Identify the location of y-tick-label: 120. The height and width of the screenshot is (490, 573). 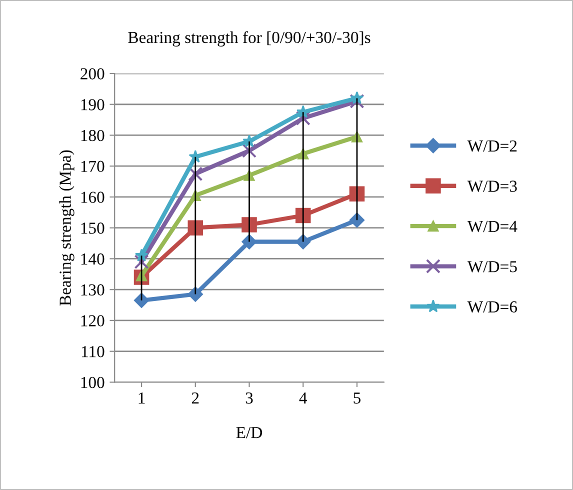
(92, 320).